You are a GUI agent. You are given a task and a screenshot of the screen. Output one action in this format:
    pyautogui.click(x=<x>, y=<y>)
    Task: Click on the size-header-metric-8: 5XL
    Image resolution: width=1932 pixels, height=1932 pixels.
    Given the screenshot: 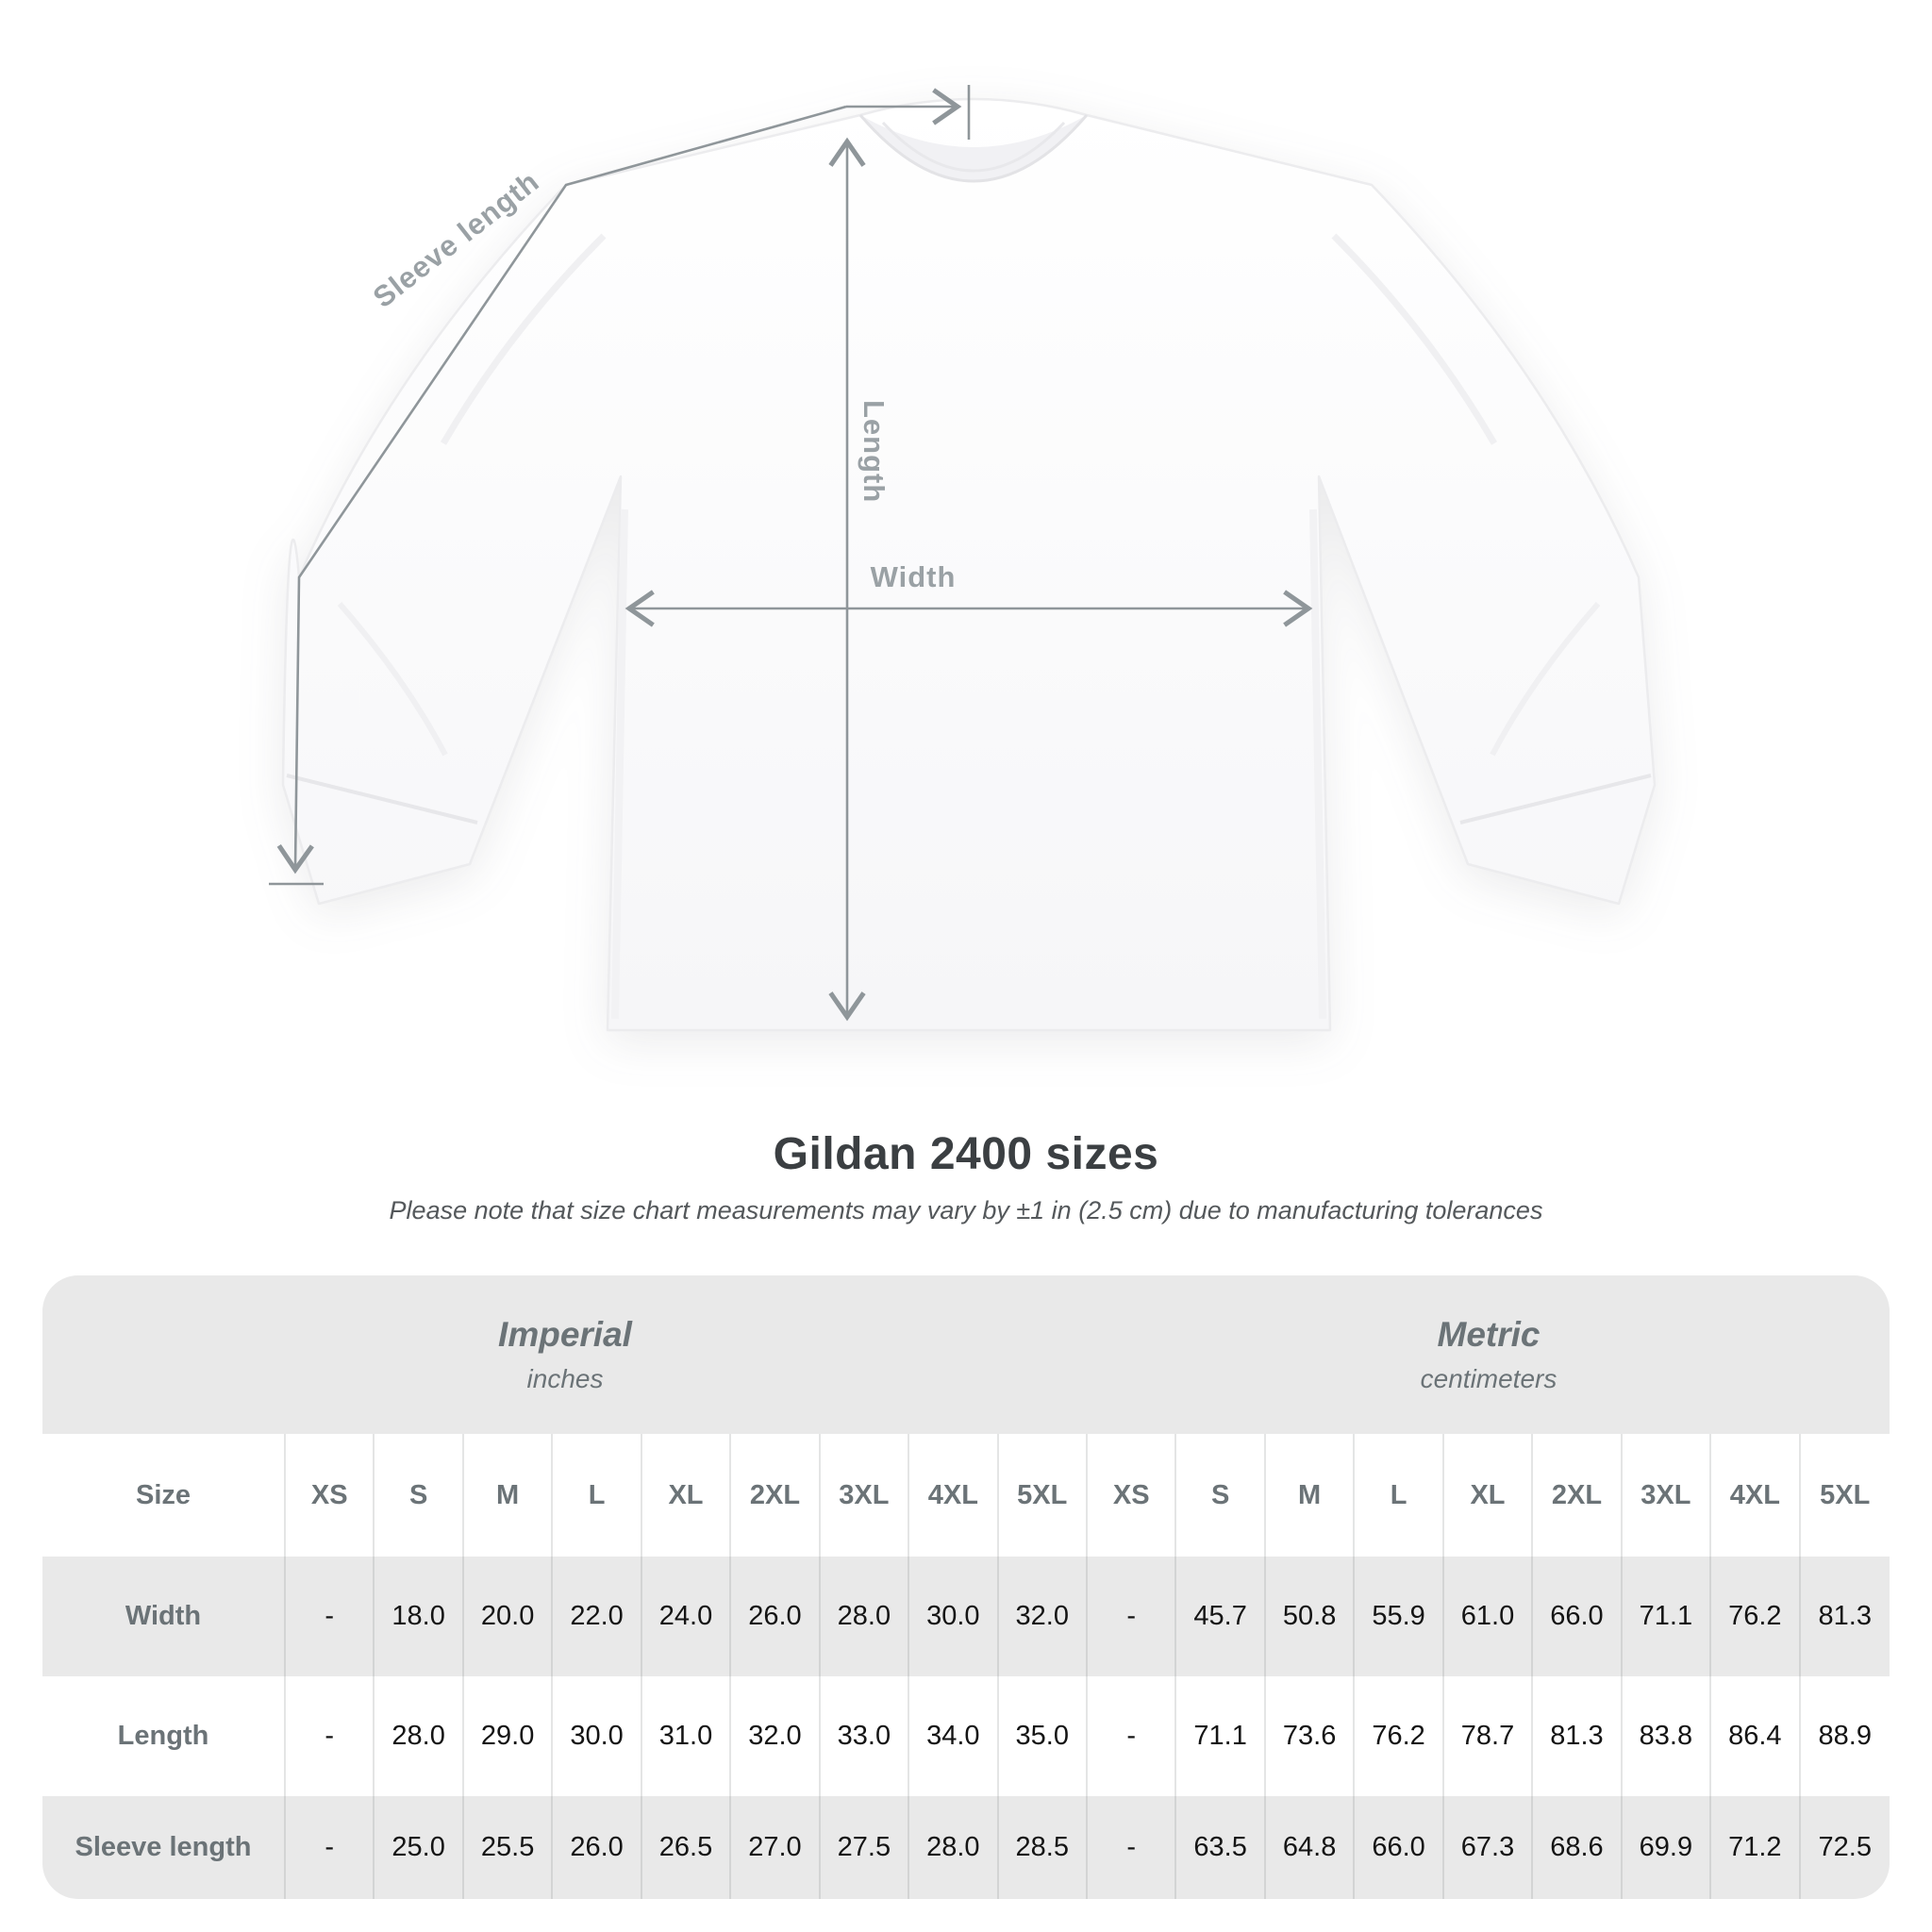 What is the action you would take?
    pyautogui.click(x=1845, y=1496)
    